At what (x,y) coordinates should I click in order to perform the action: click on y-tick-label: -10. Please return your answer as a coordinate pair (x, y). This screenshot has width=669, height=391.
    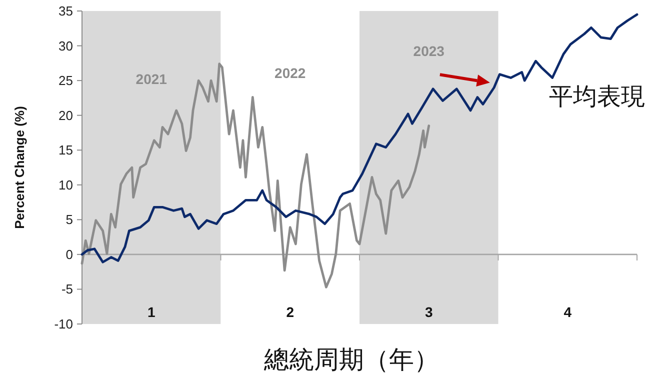
    Looking at the image, I should click on (63, 324).